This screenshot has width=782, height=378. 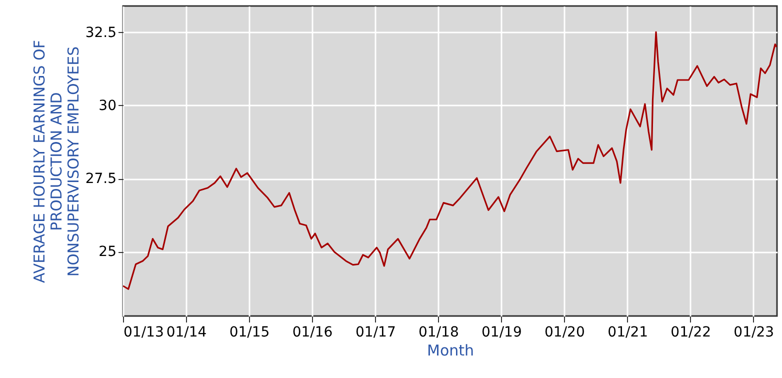 I want to click on x-tick-label: 01/23, so click(x=754, y=332).